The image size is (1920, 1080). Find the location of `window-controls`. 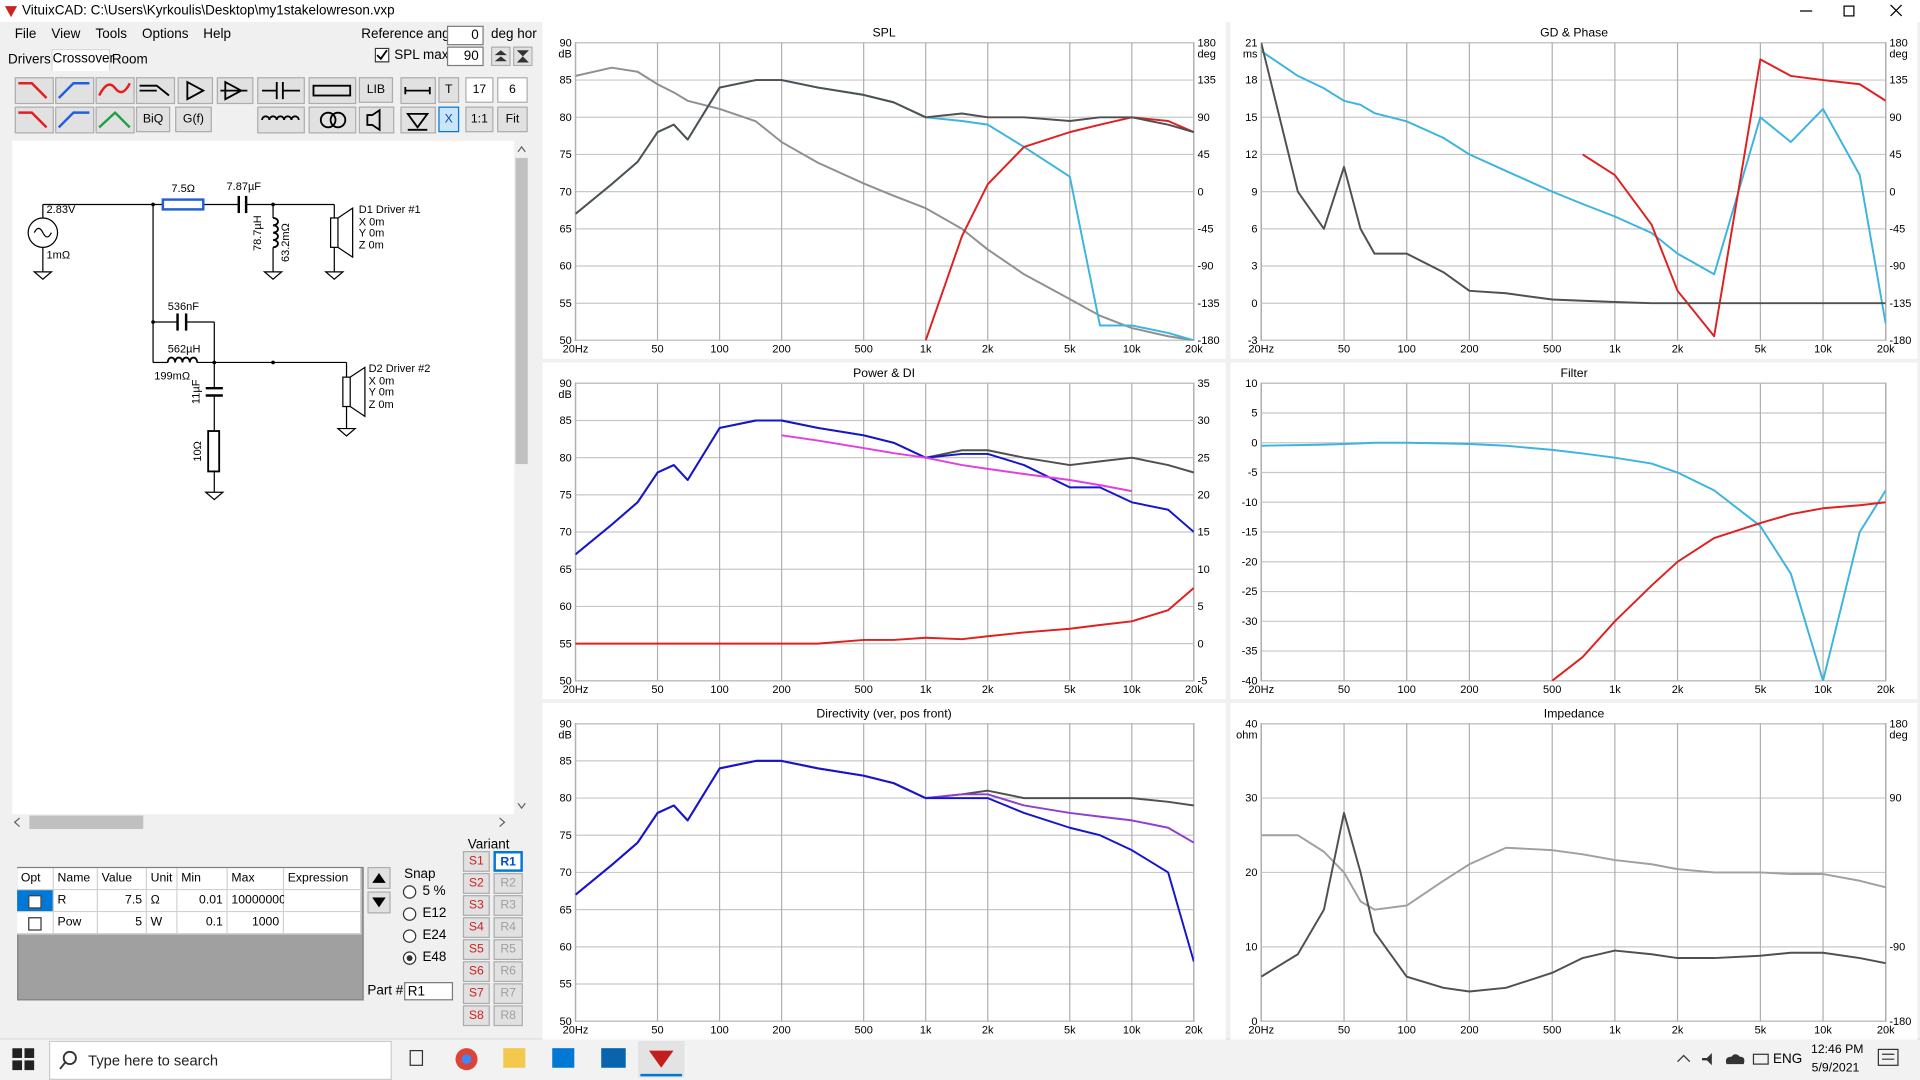

window-controls is located at coordinates (1854, 11).